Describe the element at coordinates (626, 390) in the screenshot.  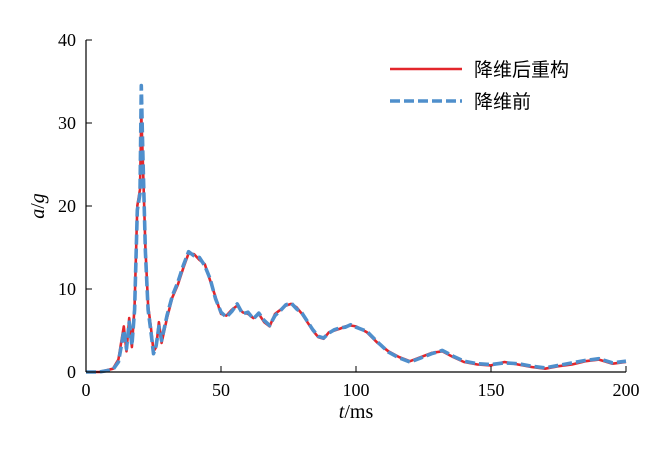
I see `x-tick-label: 200` at that location.